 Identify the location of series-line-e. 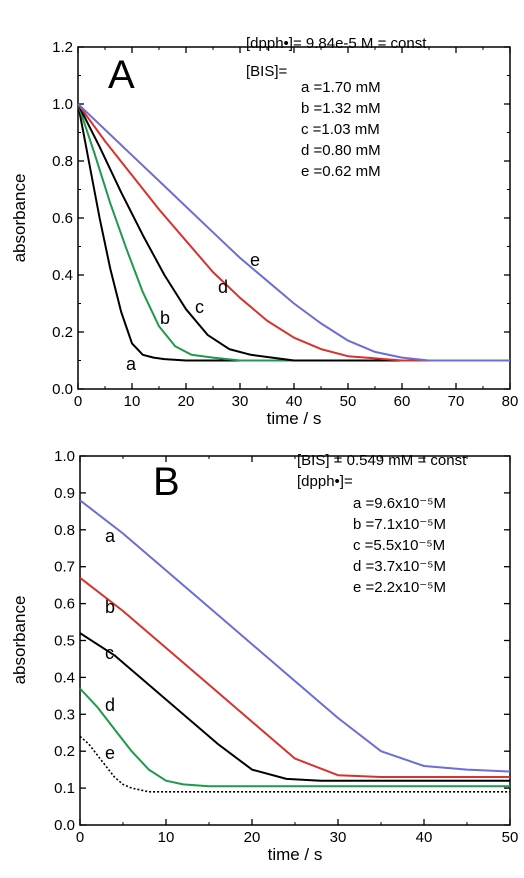
(294, 764).